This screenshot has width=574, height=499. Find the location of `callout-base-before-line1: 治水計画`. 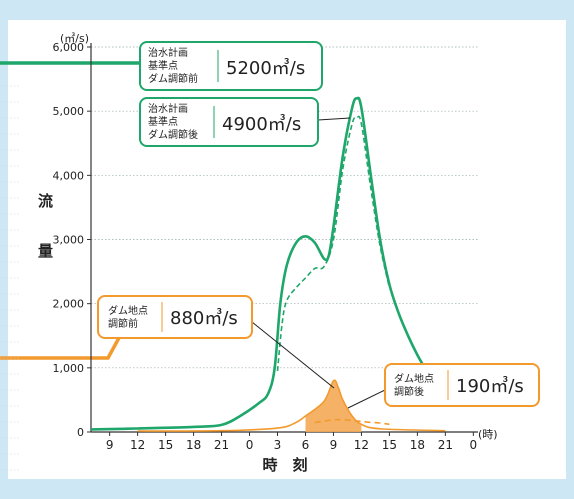

callout-base-before-line1: 治水計画 is located at coordinates (168, 52).